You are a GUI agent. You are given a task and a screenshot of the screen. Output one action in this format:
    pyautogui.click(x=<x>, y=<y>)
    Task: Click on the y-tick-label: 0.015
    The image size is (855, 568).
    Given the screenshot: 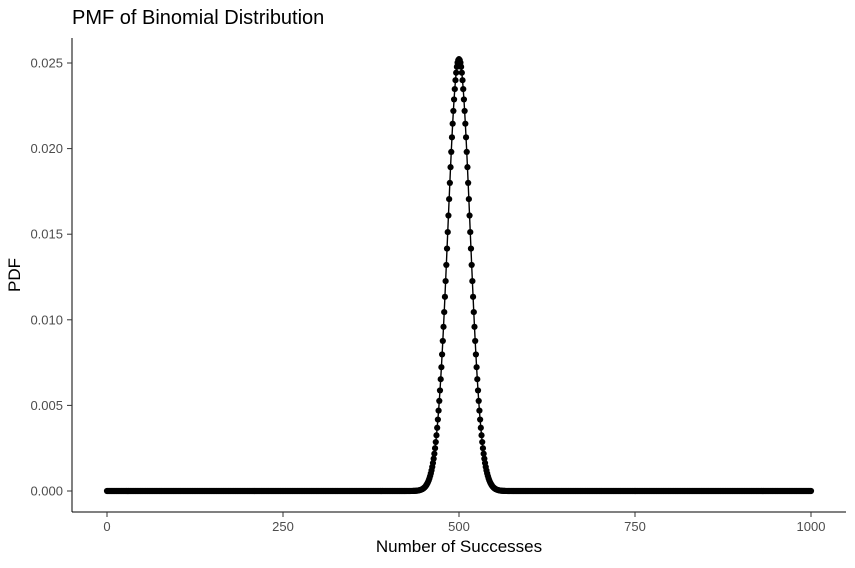 What is the action you would take?
    pyautogui.click(x=46, y=234)
    